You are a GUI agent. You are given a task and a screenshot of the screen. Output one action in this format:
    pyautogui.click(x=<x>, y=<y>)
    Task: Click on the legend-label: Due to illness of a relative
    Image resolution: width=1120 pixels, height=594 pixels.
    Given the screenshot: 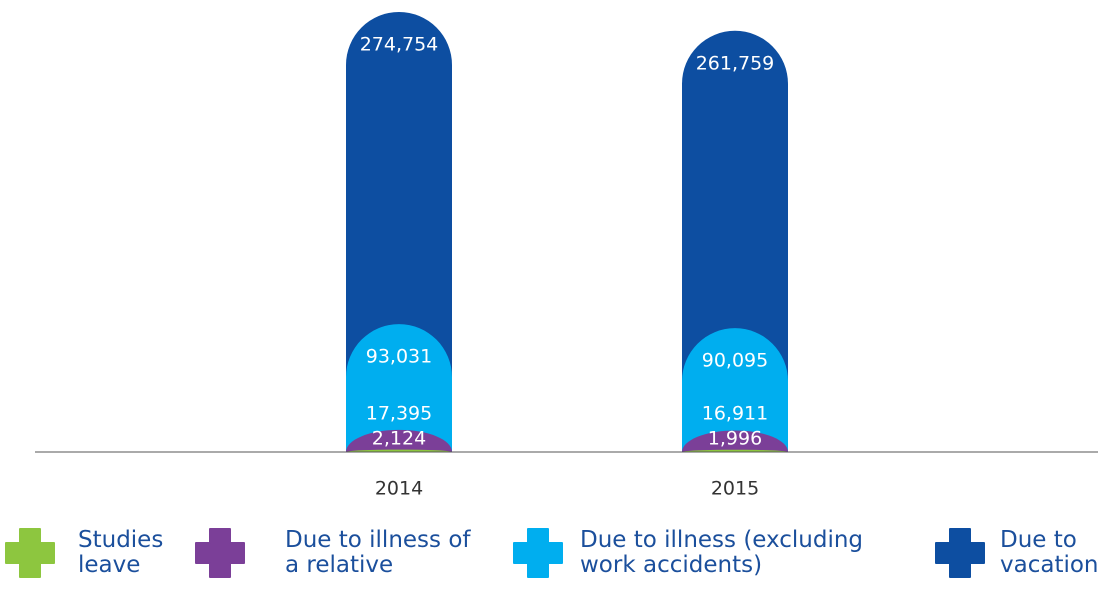 What is the action you would take?
    pyautogui.click(x=378, y=552)
    